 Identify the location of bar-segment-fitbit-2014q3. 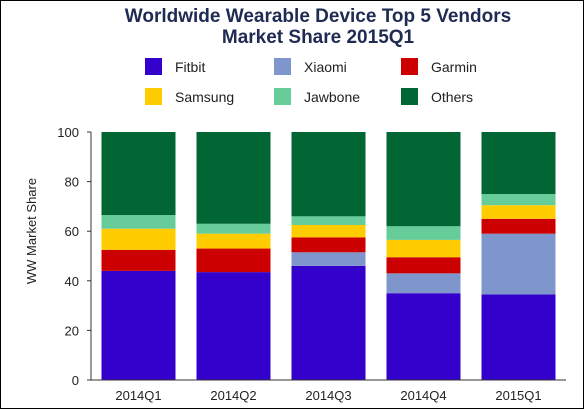
(328, 322).